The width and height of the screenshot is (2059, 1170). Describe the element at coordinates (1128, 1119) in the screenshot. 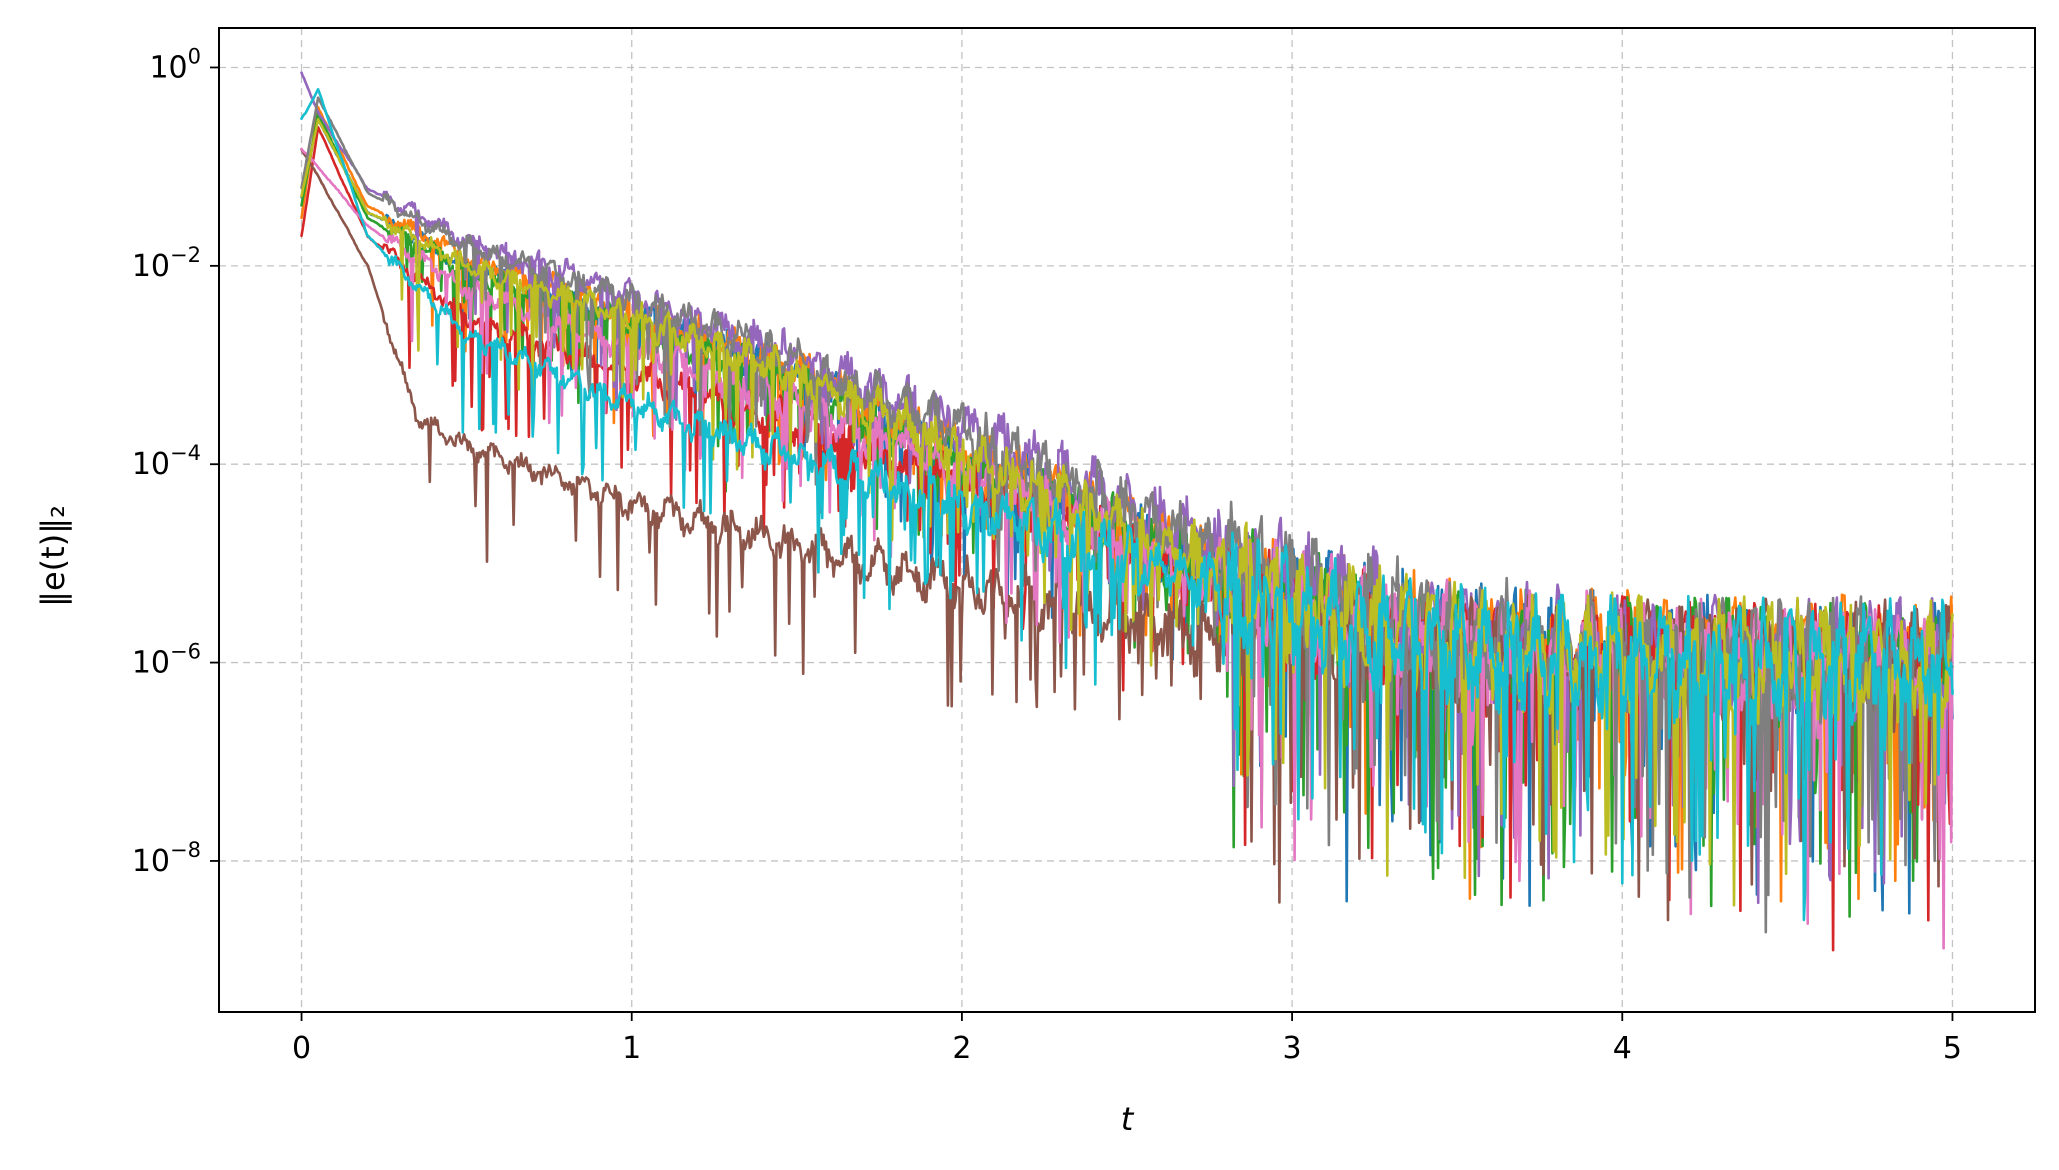

I see `x-axis-label: t` at that location.